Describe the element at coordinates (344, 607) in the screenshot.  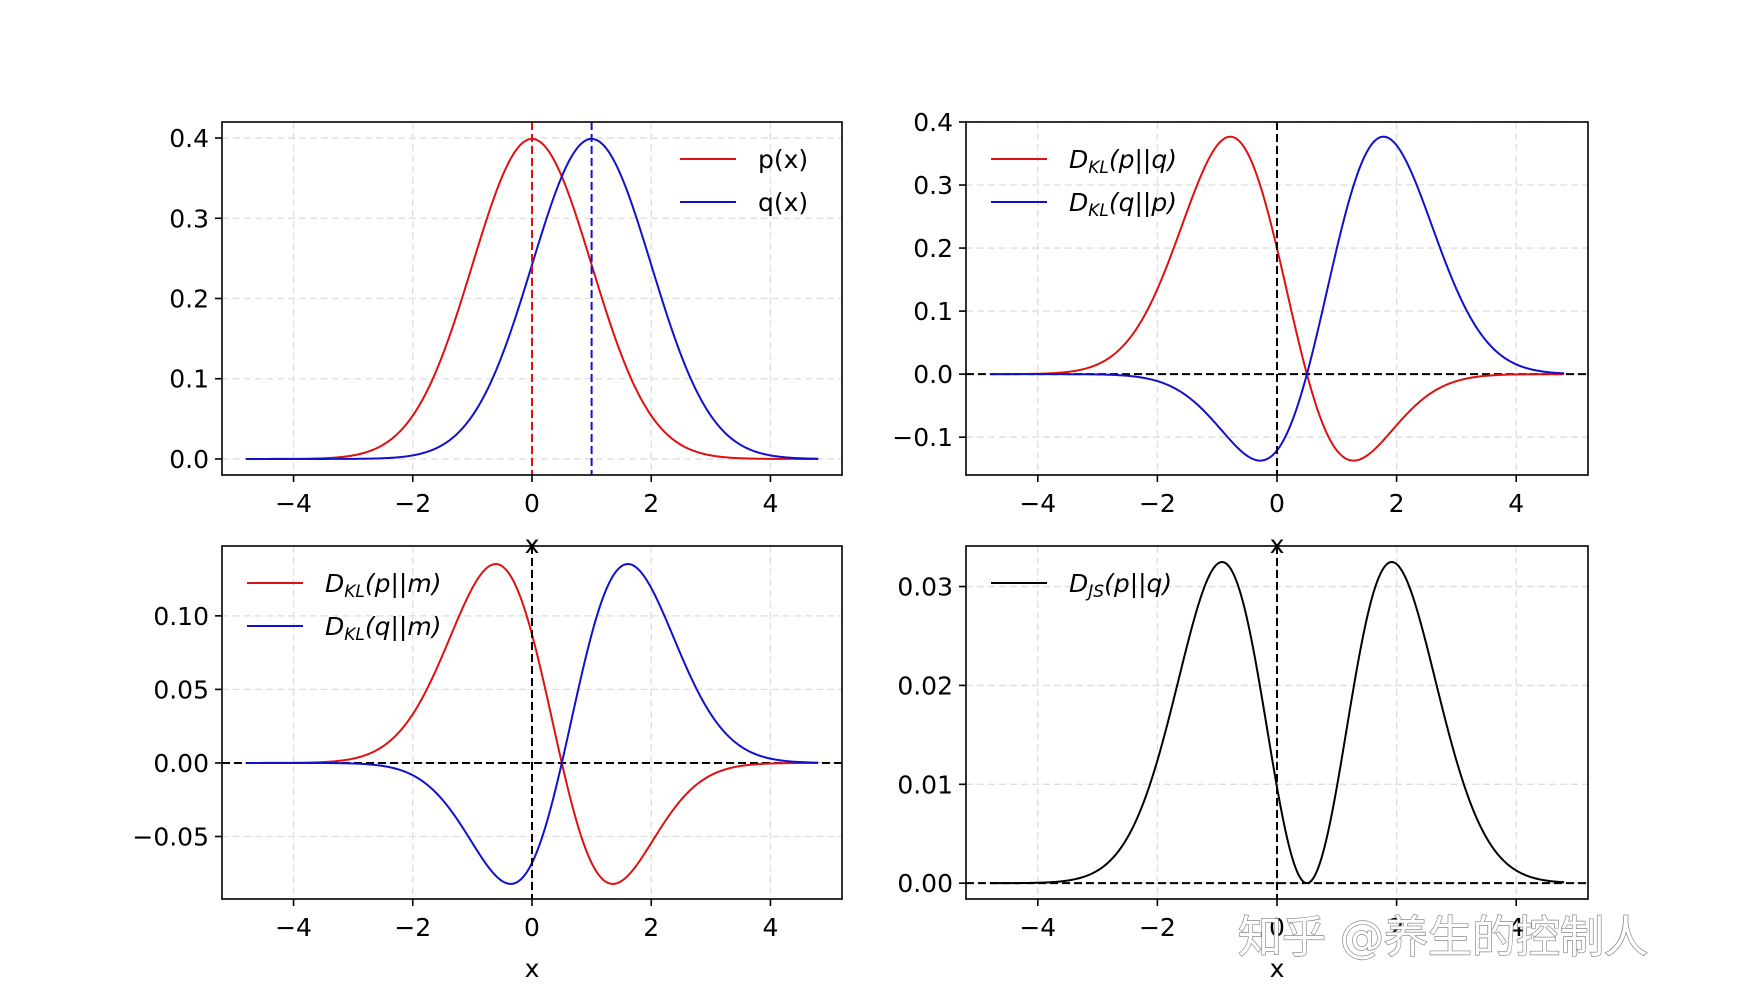
I see `legend: DKL(p||m) DKL(q||m)` at that location.